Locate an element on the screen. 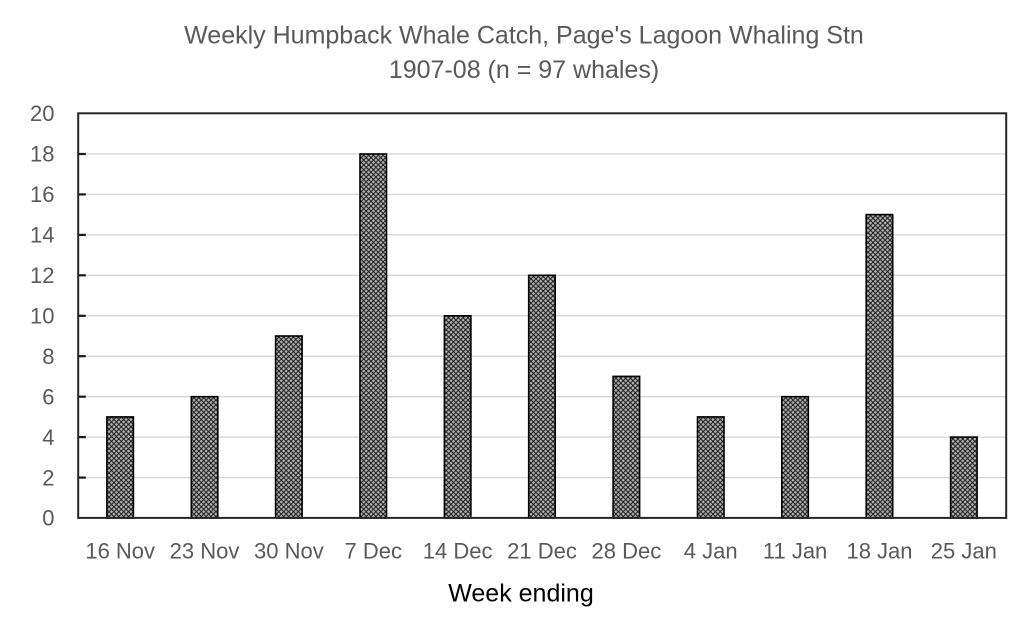  svg-text: 23 Nov is located at coordinates (205, 550).